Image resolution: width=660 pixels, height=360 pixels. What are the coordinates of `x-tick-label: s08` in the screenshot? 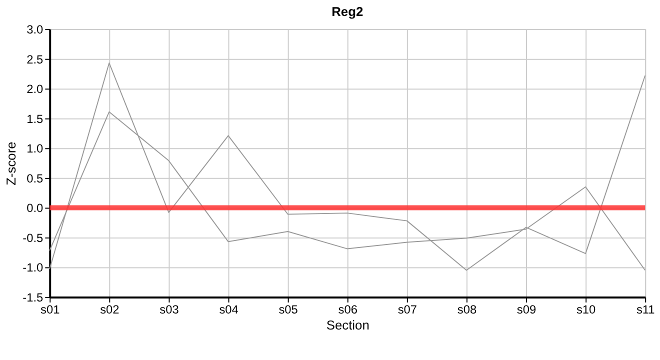 It's located at (467, 309).